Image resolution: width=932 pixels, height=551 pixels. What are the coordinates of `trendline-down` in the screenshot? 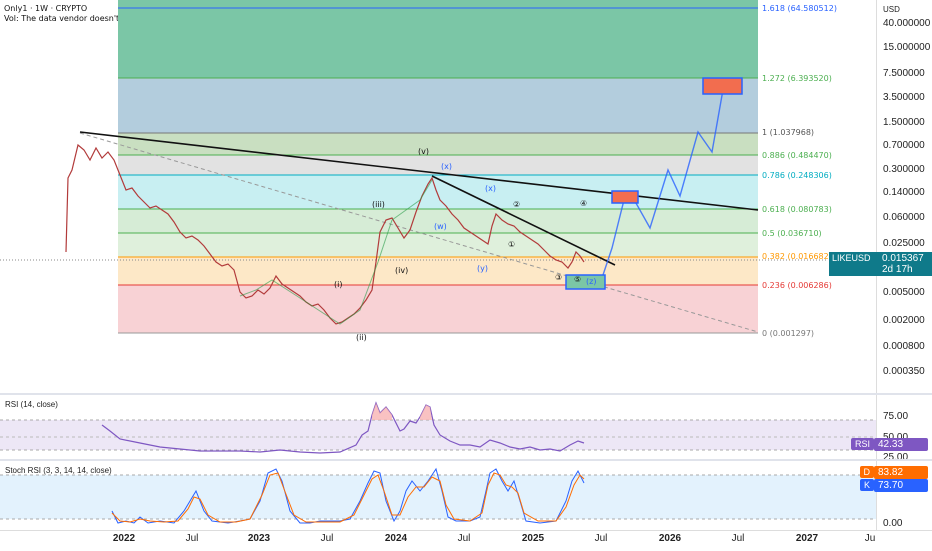 It's located at (523, 220).